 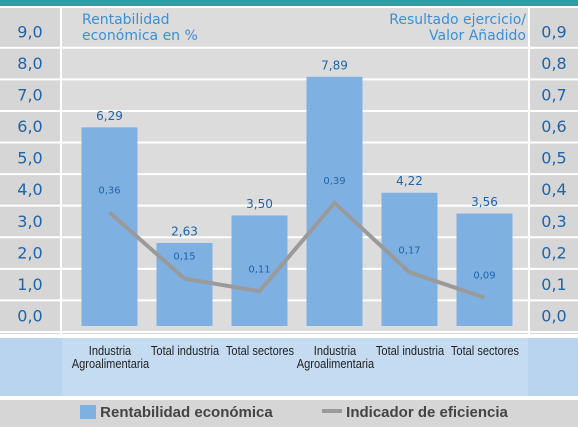 What do you see at coordinates (553, 158) in the screenshot?
I see `y2-tick-label: 0,5` at bounding box center [553, 158].